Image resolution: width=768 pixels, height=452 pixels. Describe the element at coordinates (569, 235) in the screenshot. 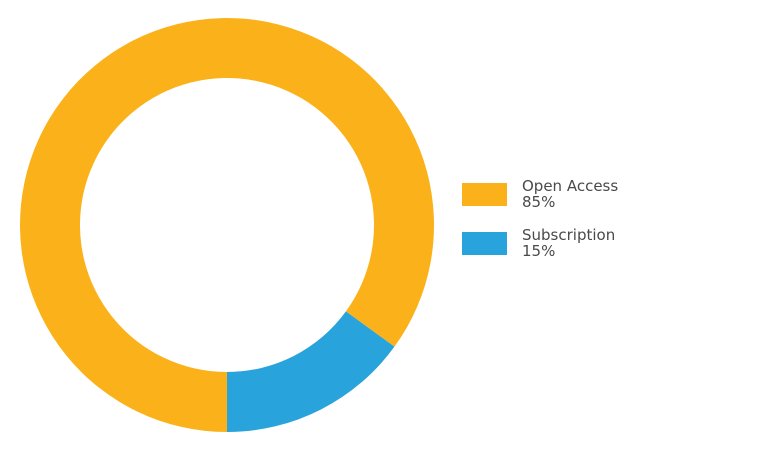

I see `legend-label-subscription: Subscription` at that location.